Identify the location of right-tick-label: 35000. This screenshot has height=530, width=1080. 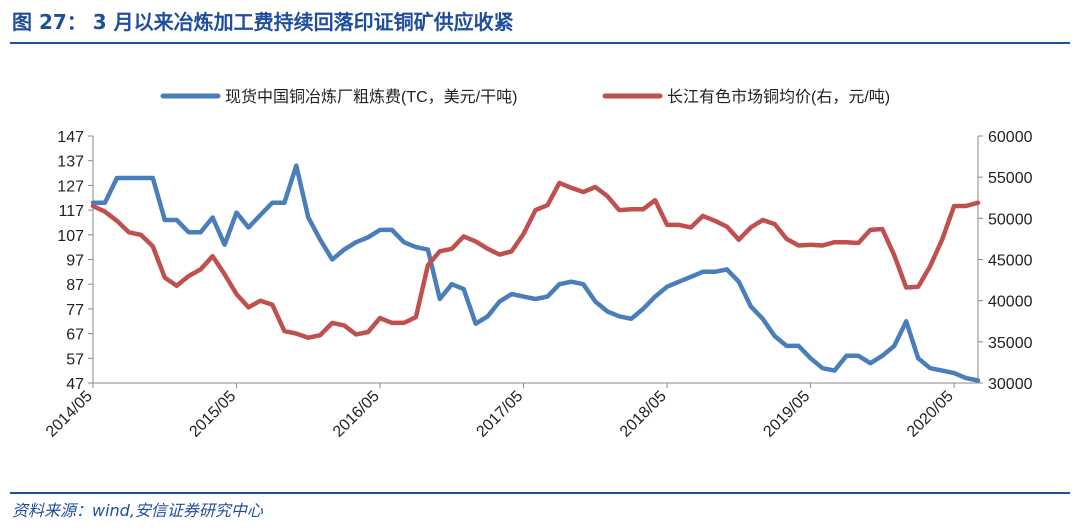
(1010, 343).